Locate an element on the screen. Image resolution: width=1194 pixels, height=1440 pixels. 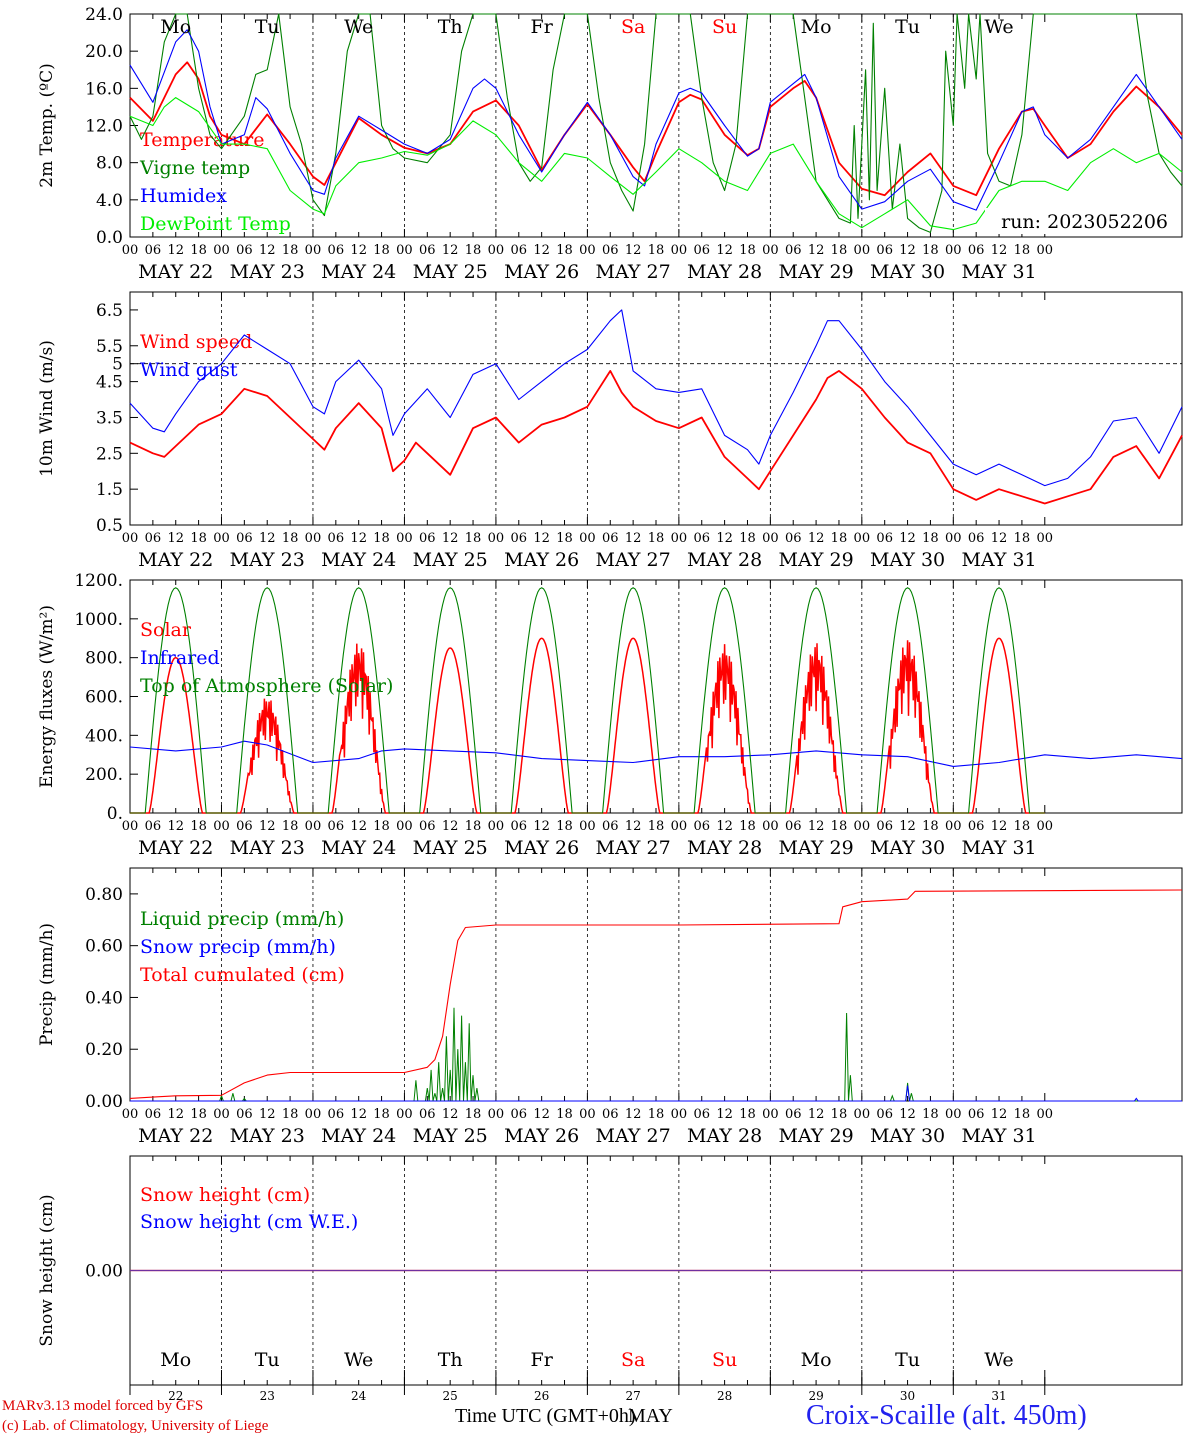
series-infrared is located at coordinates (656, 753).